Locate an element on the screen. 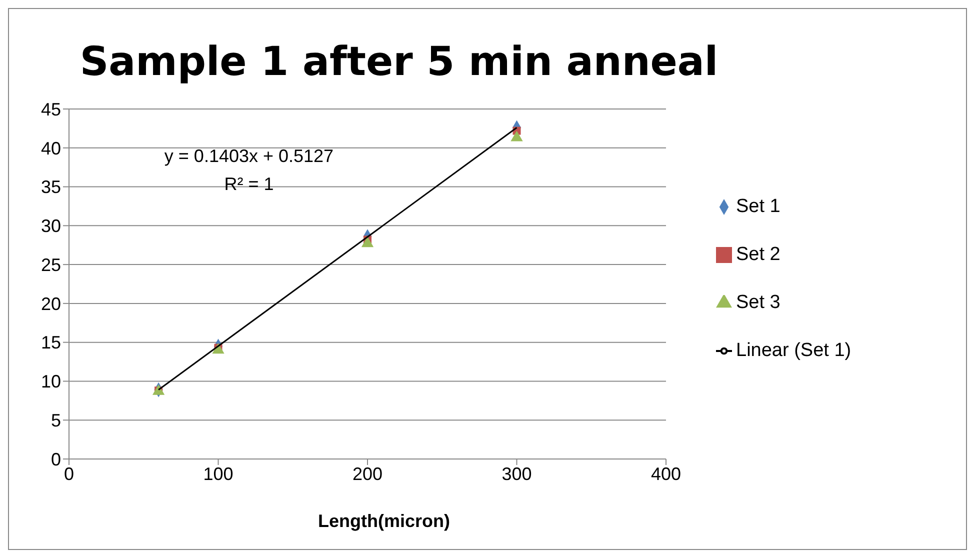  y-tick-label: 35 is located at coordinates (50, 187).